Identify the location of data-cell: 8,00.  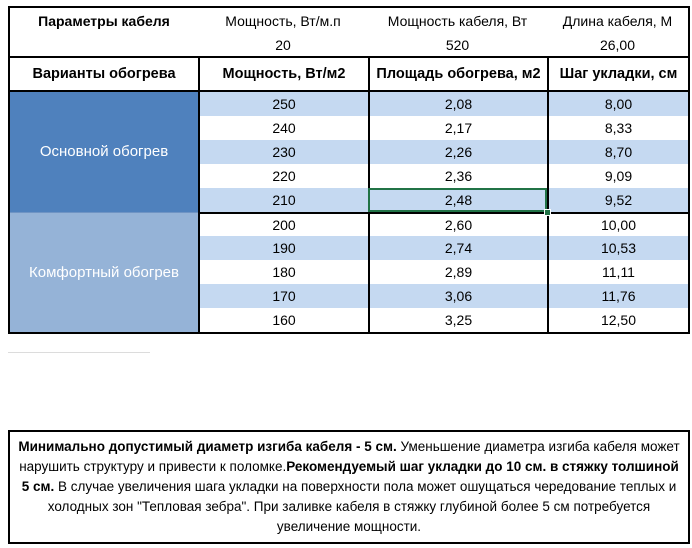
(617, 104).